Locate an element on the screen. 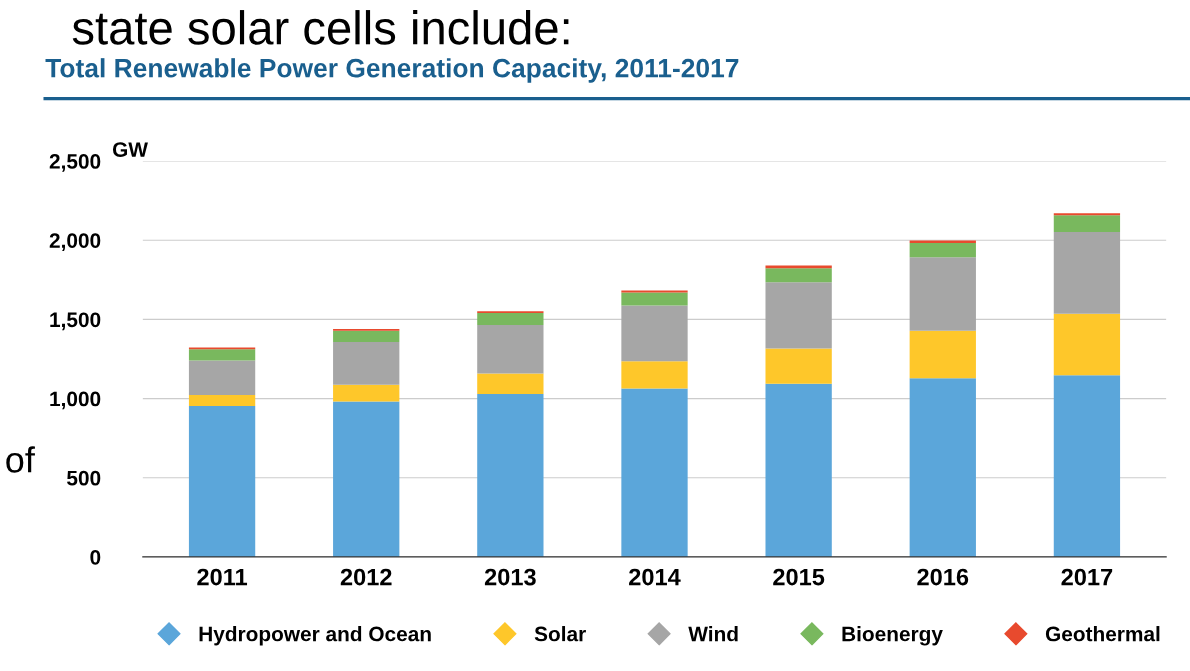 Image resolution: width=1190 pixels, height=671 pixels. legend-label: Bioenergy is located at coordinates (892, 636).